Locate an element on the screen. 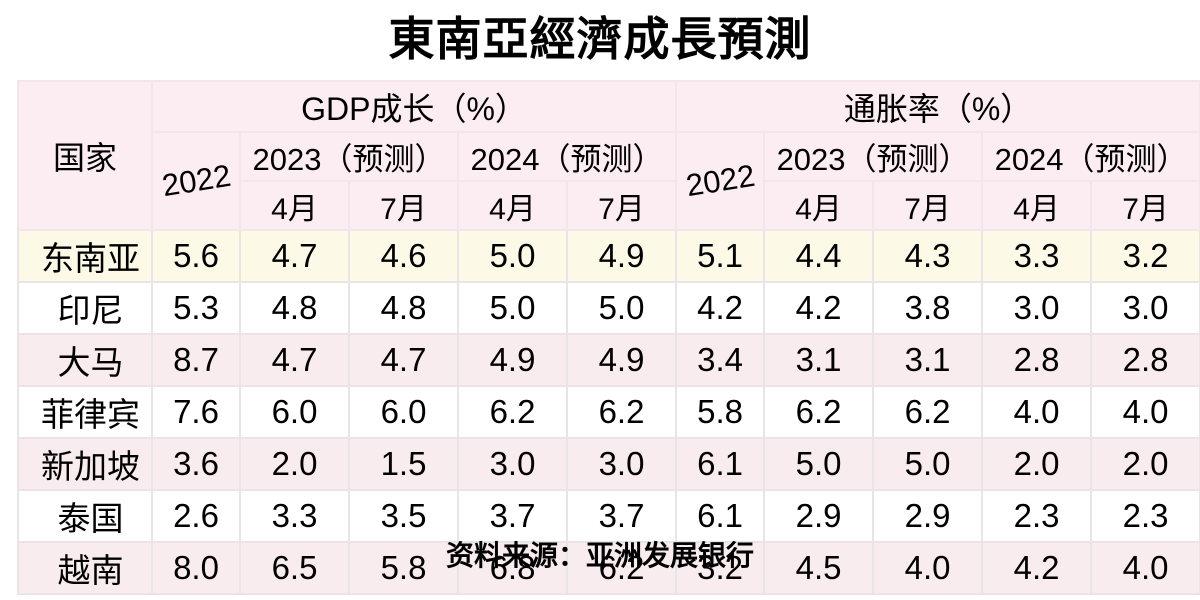 This screenshot has height=600, width=1200. value-cell: 3.6 is located at coordinates (196, 464).